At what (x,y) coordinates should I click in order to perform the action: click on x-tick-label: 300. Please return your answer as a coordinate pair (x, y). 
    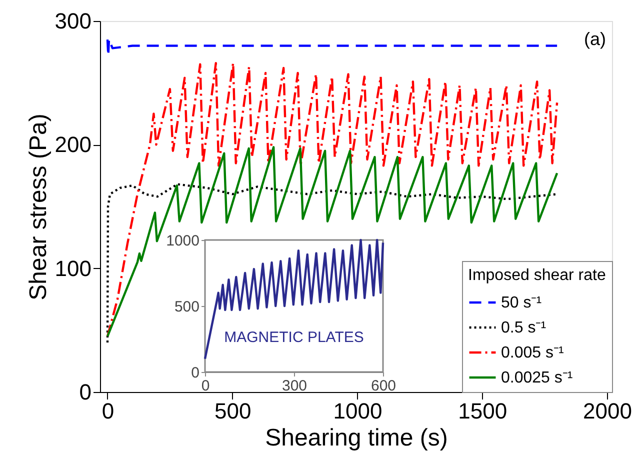
    Looking at the image, I should click on (295, 386).